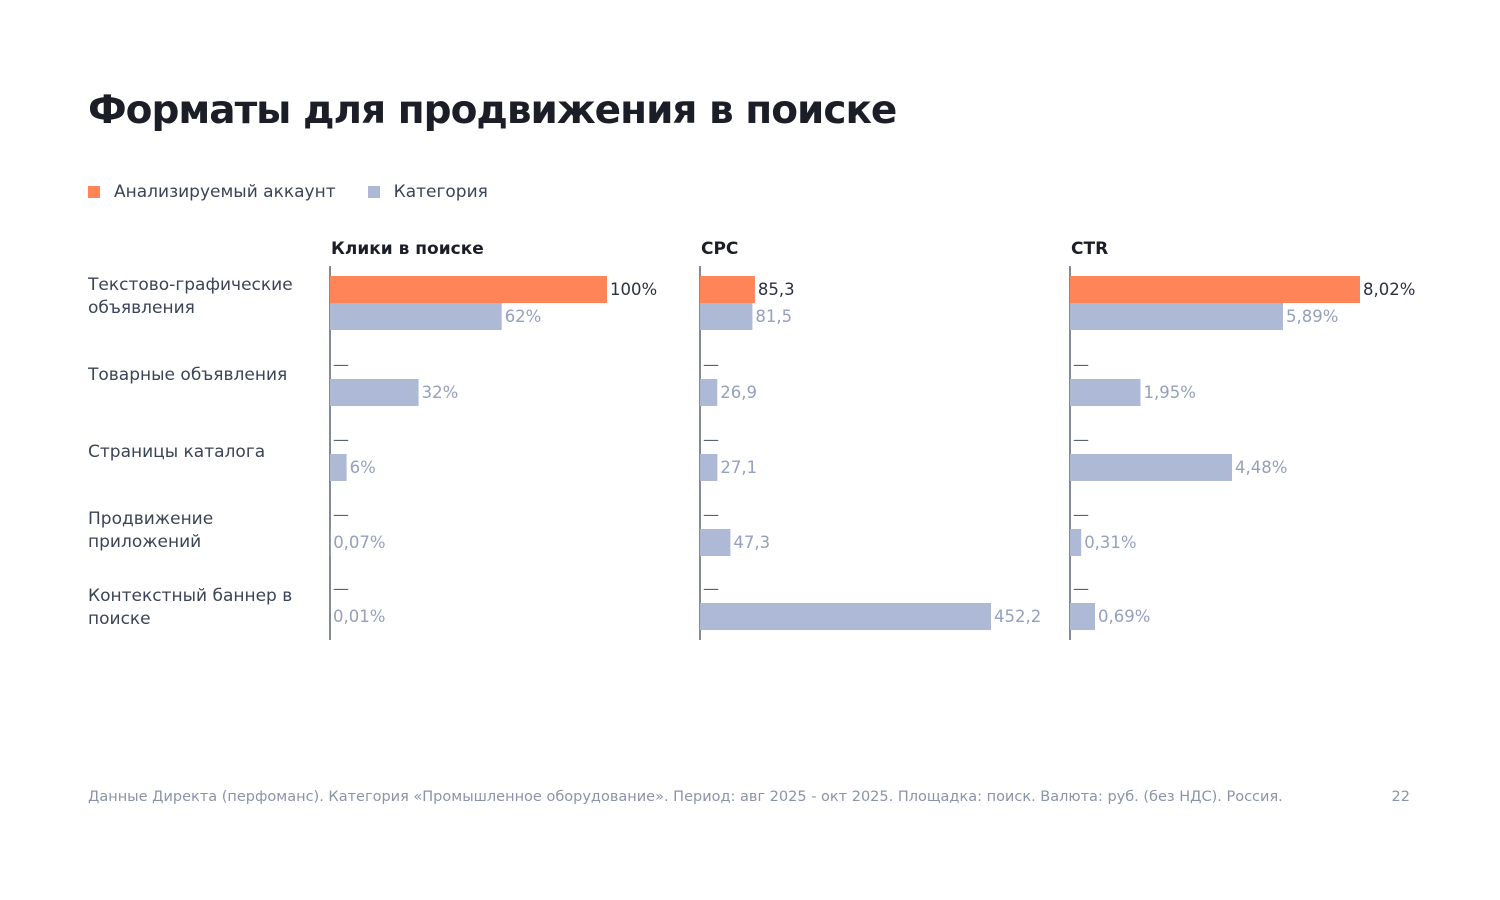  Describe the element at coordinates (373, 192) in the screenshot. I see `legend-swatch-category` at that location.